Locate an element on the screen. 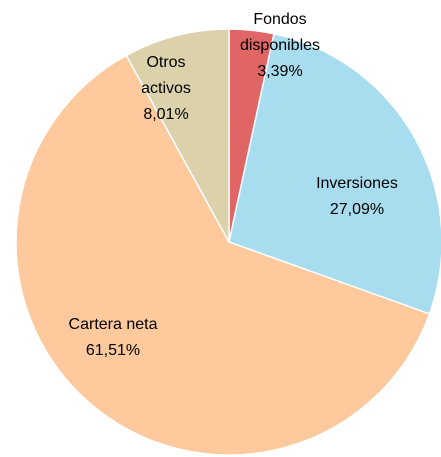 The height and width of the screenshot is (457, 441). slice-label: Inversiones 27,09% is located at coordinates (357, 197).